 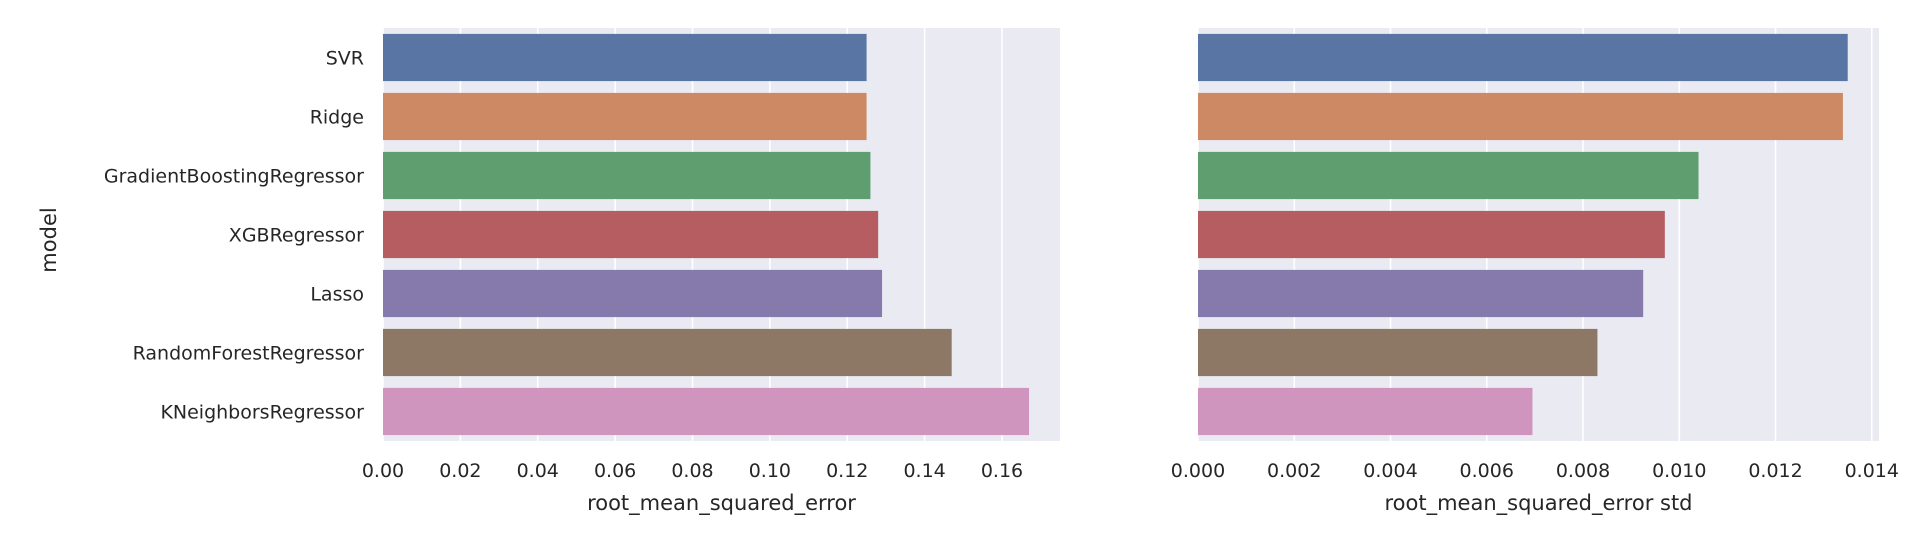 I want to click on left-x-tick-6: 0.12, so click(x=847, y=471).